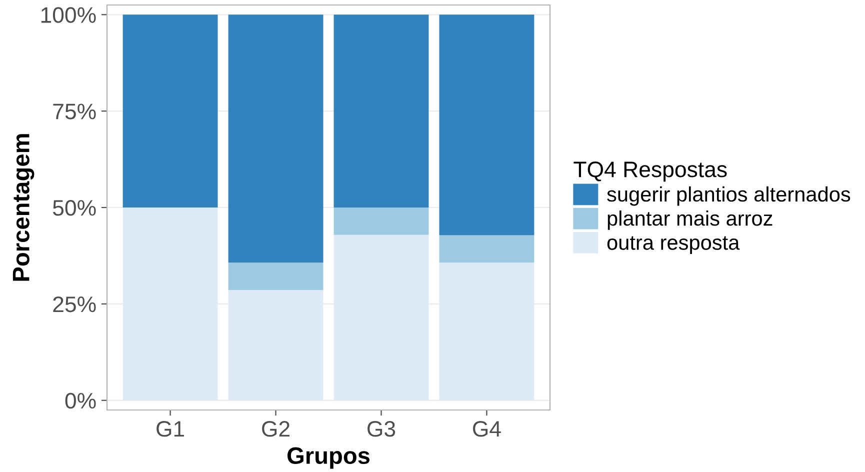 This screenshot has height=472, width=865. What do you see at coordinates (74, 304) in the screenshot?
I see `y-tick-label: 25%` at bounding box center [74, 304].